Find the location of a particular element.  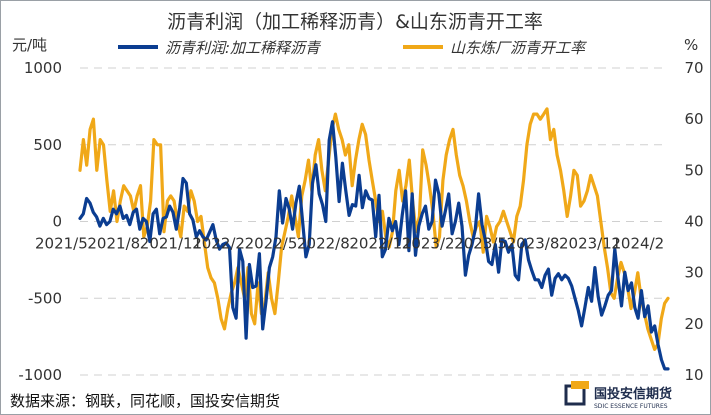

company-logo: 国投安信期货 SDIC ESSENCE FUTURES is located at coordinates (618, 395).